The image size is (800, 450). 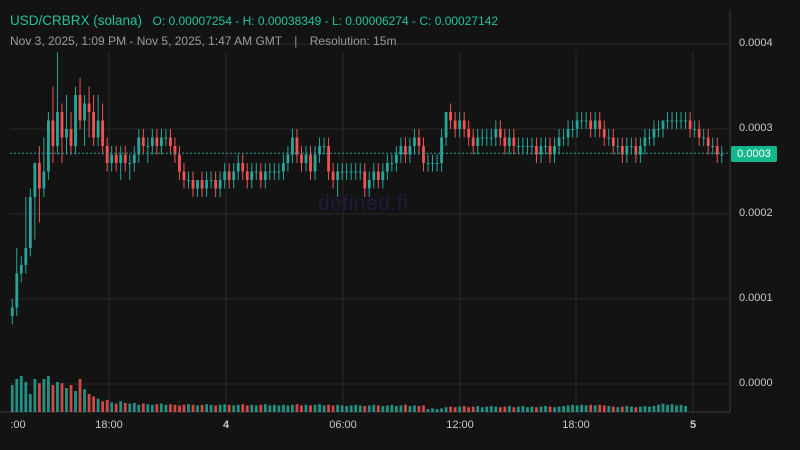 I want to click on resolution-label: Resolution: 15m, so click(x=353, y=41).